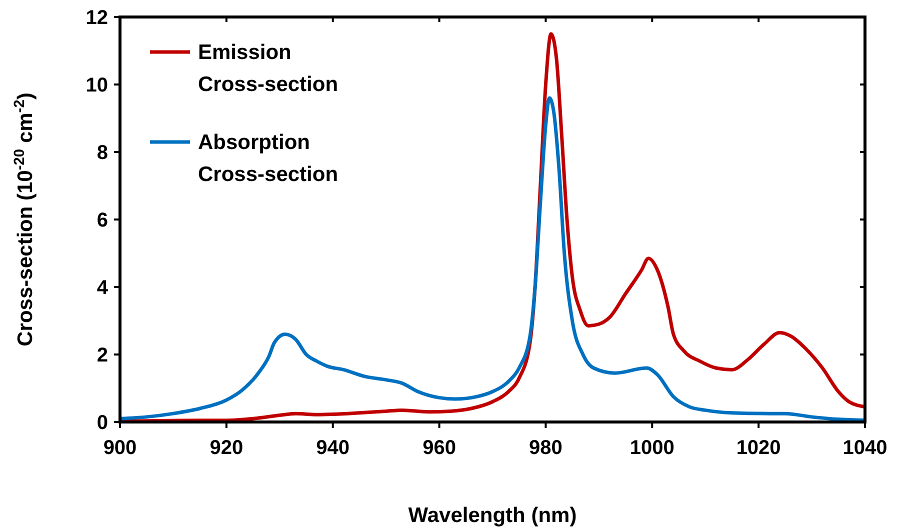 The image size is (899, 532). I want to click on legend-label: Emission Cross-section, so click(268, 68).